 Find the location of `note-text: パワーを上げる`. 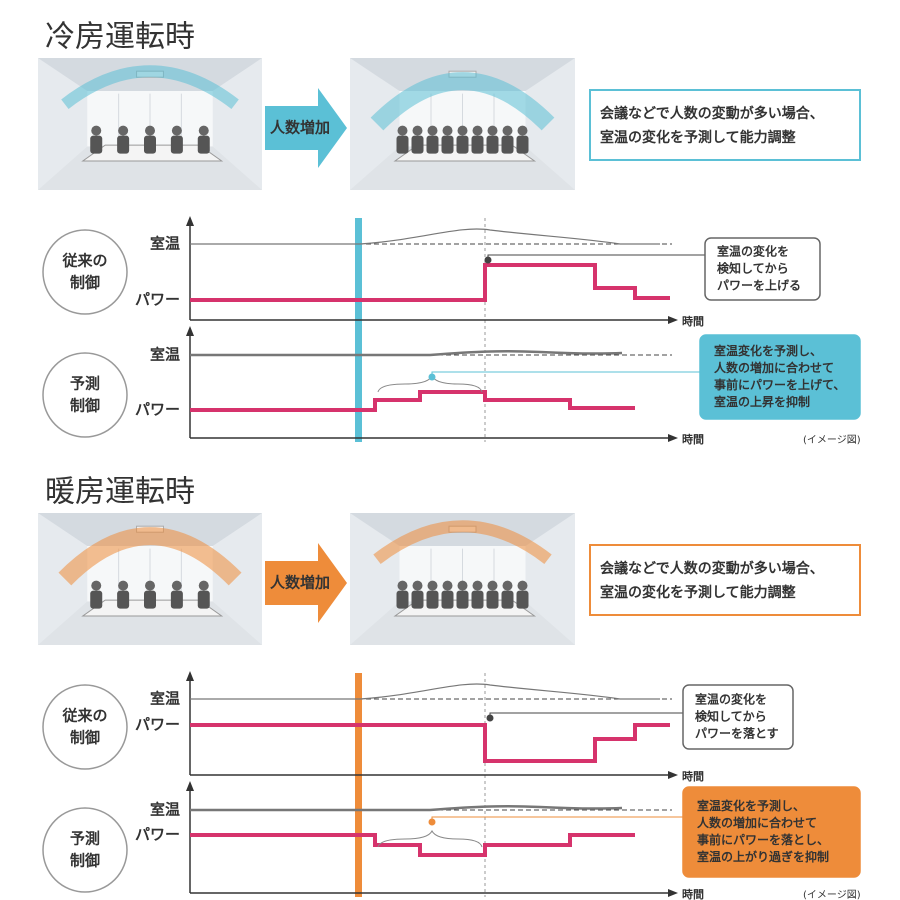

note-text: パワーを上げる is located at coordinates (759, 285).